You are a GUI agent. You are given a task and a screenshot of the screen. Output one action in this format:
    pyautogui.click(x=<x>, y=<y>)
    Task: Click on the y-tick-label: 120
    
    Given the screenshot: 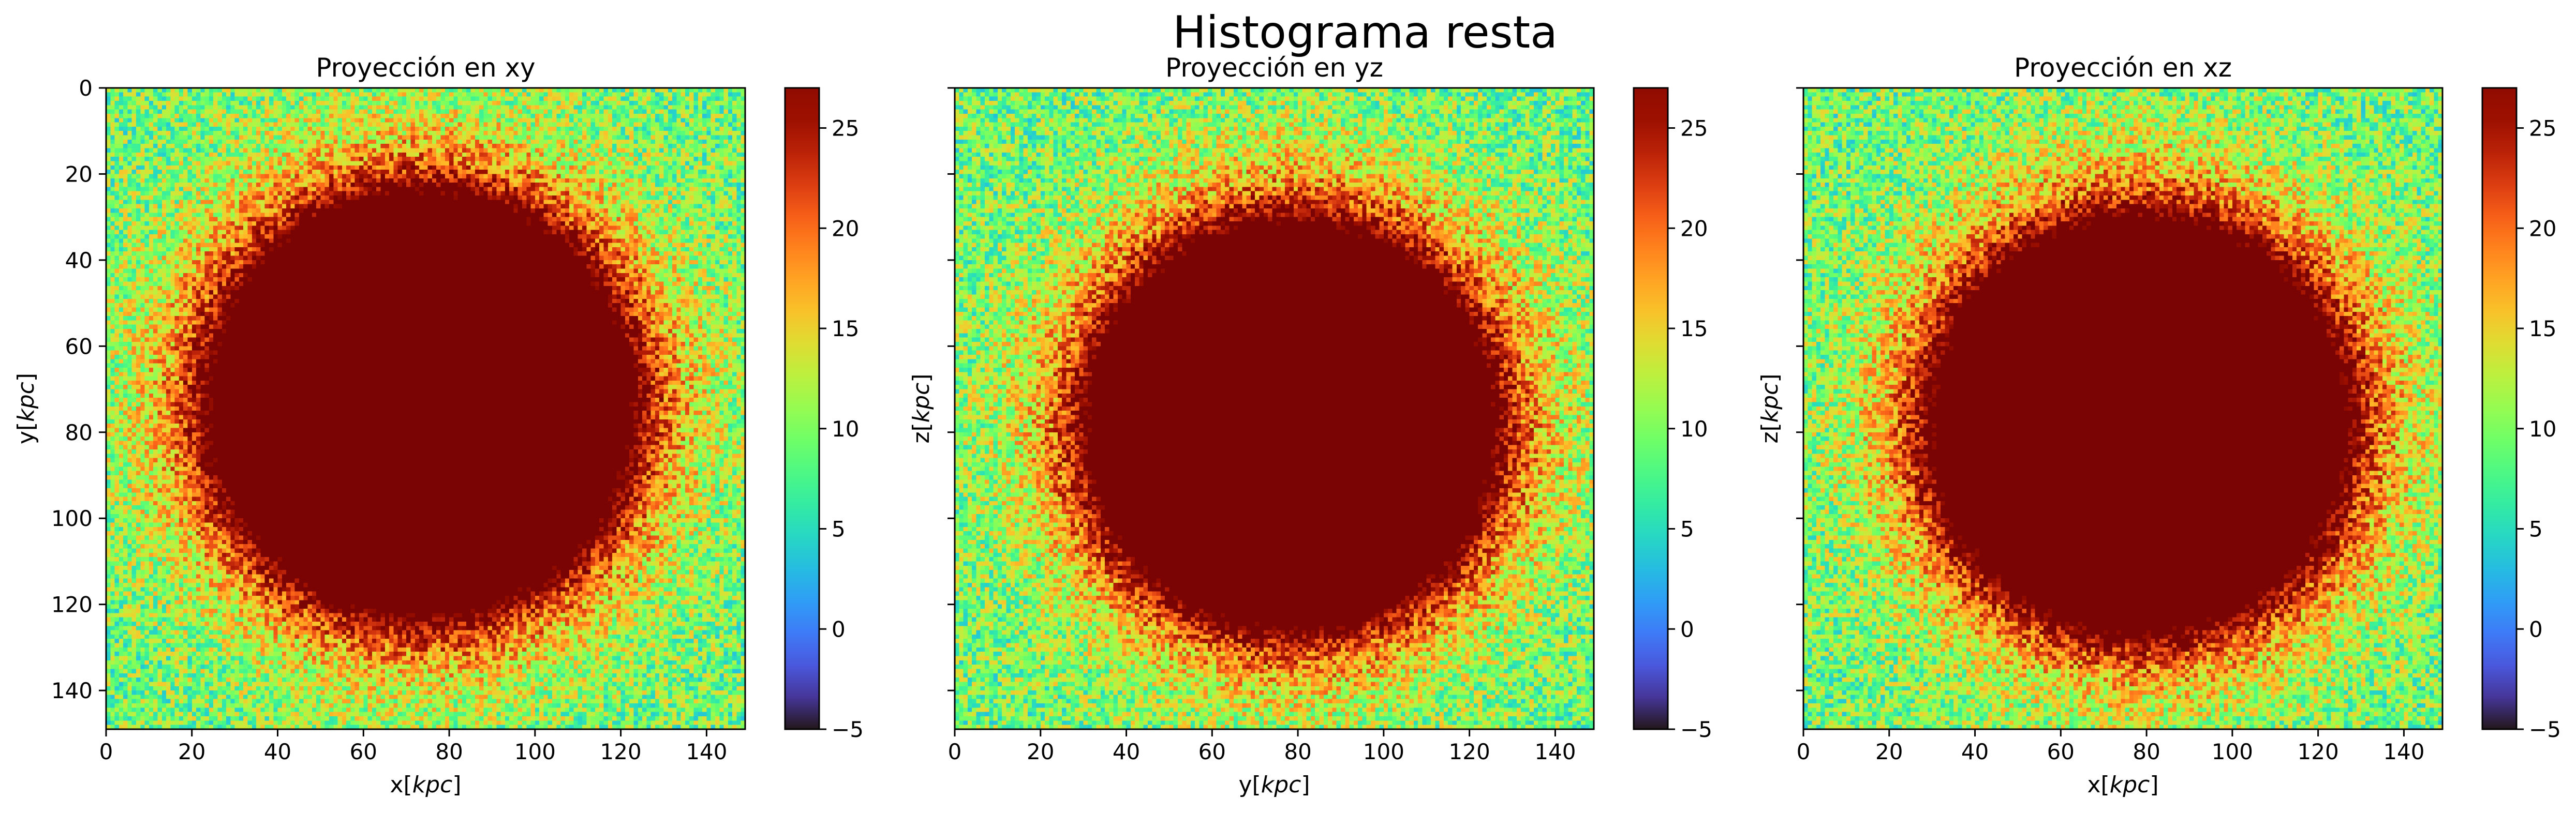 What is the action you would take?
    pyautogui.click(x=72, y=605)
    